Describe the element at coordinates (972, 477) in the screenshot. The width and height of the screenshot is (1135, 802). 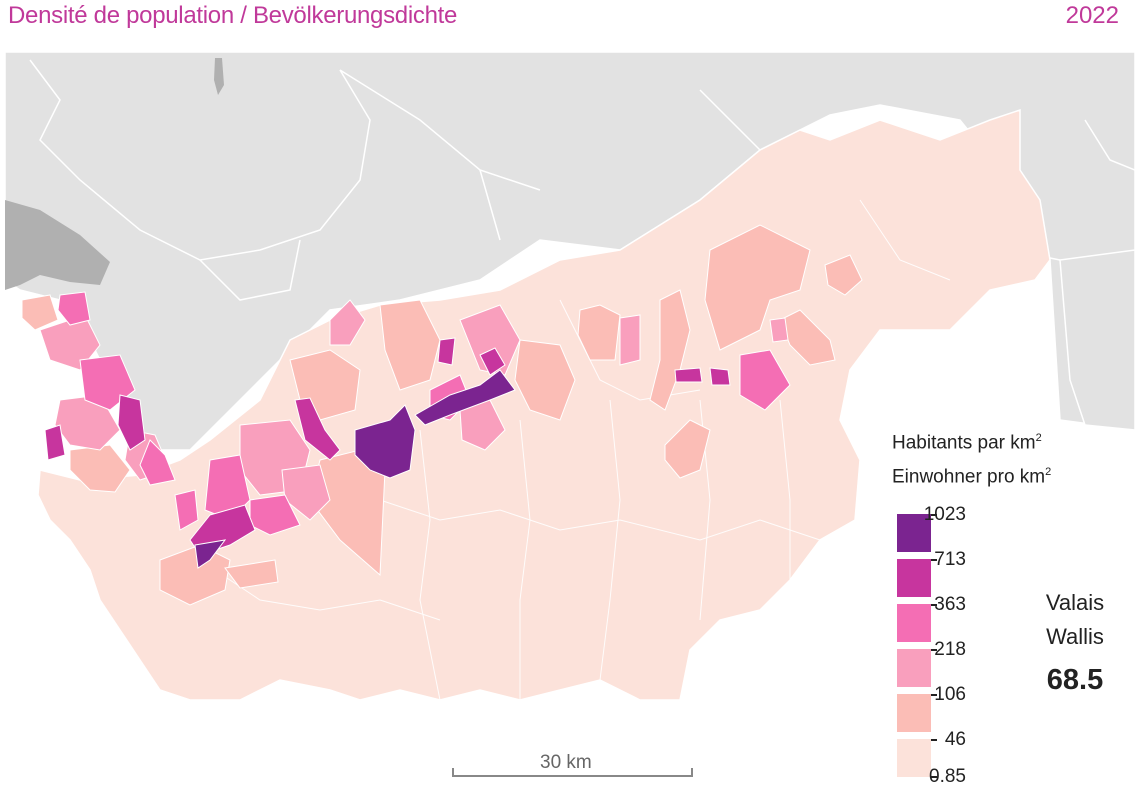
I see `legend-title-de: Einwohner pro km2` at that location.